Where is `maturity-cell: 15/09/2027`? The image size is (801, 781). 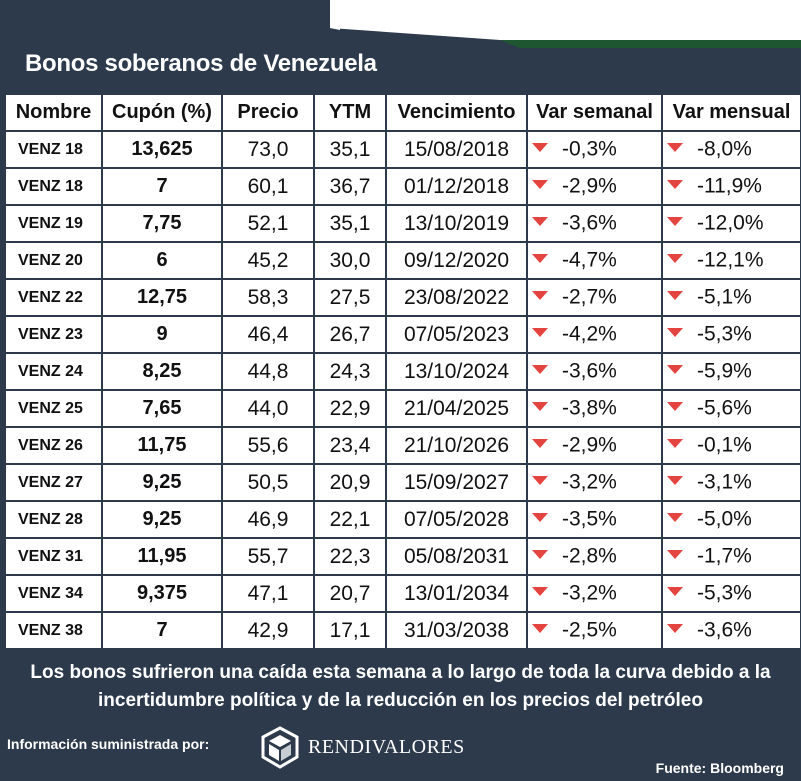 maturity-cell: 15/09/2027 is located at coordinates (456, 482).